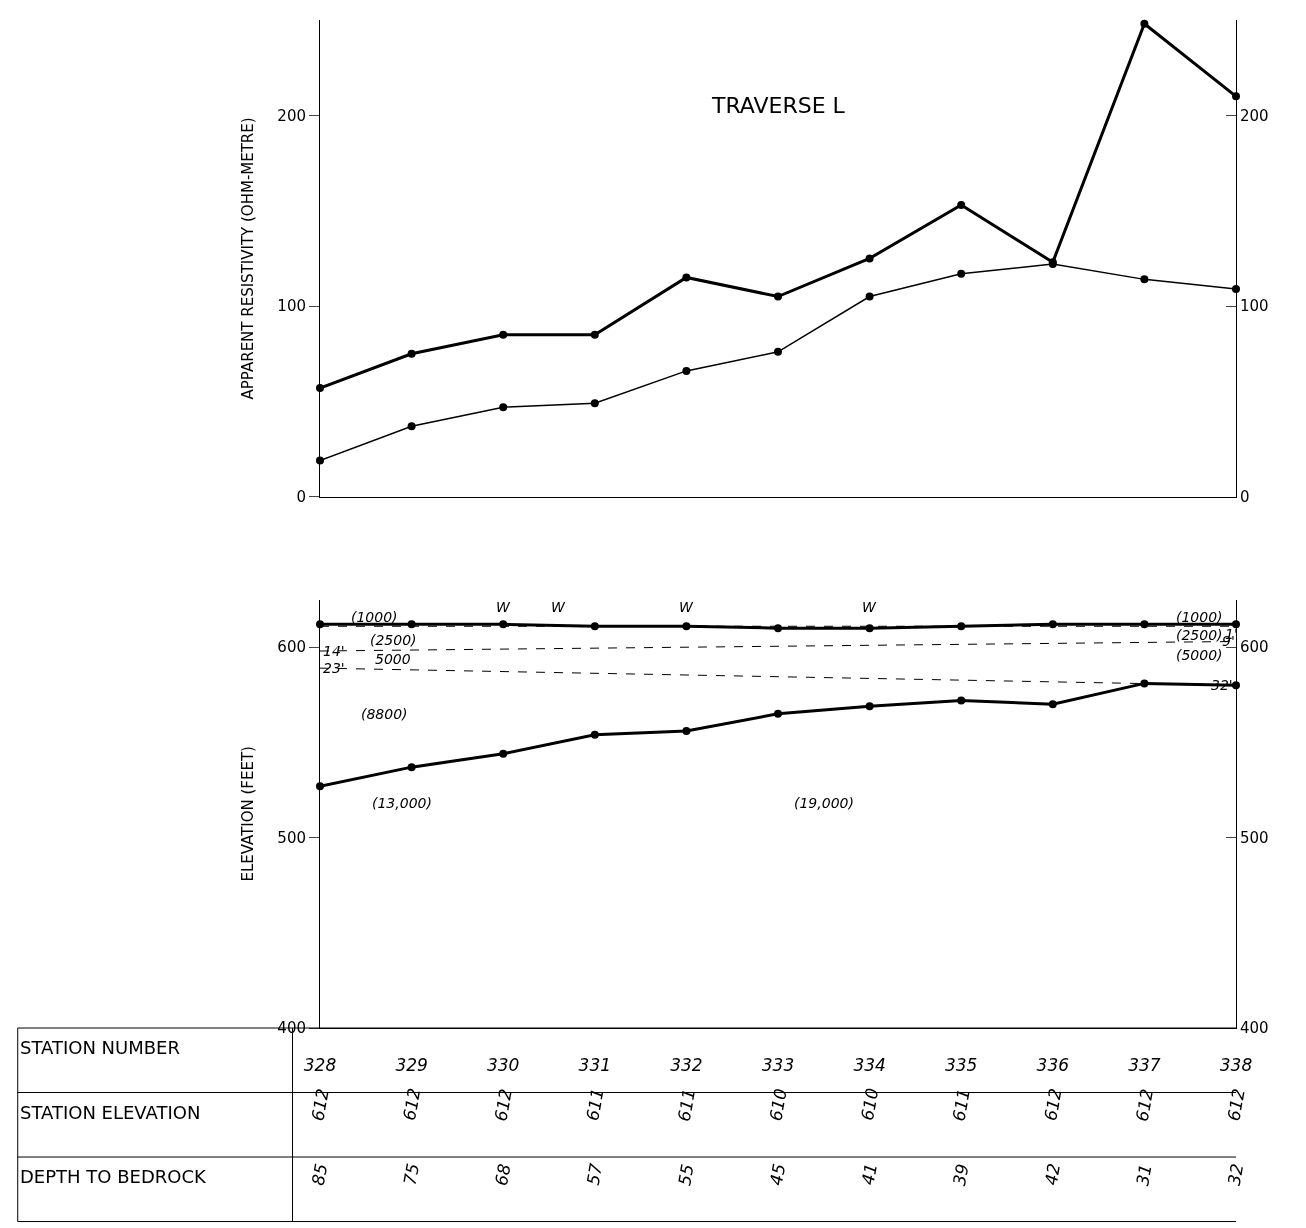 This screenshot has height=1228, width=1306. I want to click on annotation: (13,000), so click(402, 803).